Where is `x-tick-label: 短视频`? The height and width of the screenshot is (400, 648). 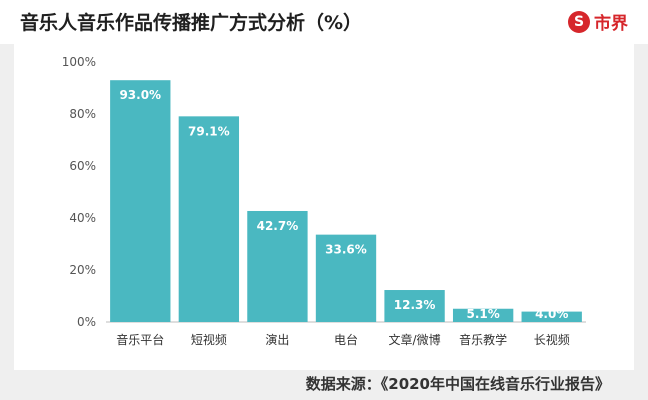 x-tick-label: 短视频 is located at coordinates (209, 339).